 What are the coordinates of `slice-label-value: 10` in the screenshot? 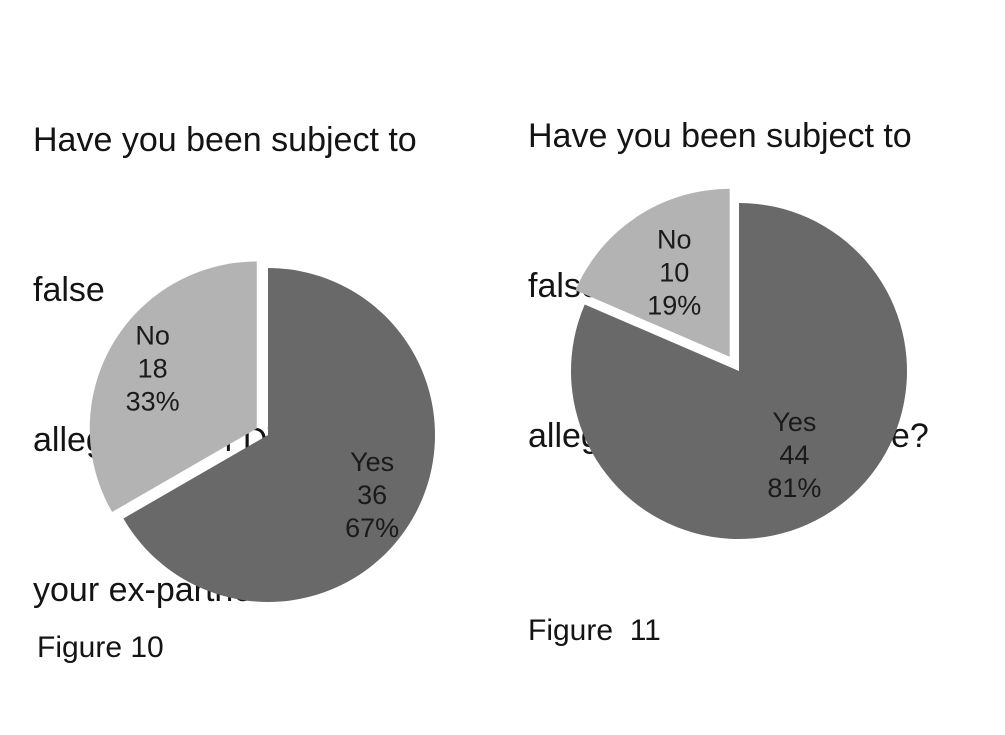 It's located at (674, 273).